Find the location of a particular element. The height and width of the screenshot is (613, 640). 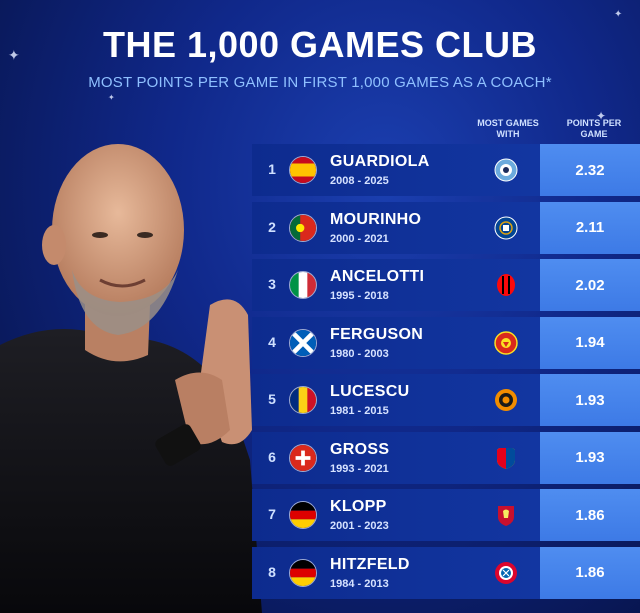

ppg-cell: 2.11 is located at coordinates (590, 227).